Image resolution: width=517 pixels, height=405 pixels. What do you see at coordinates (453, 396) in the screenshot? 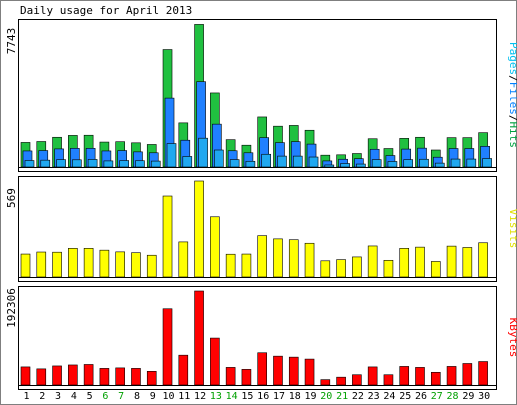
I see `x-tick-label-day-28: 28` at bounding box center [453, 396].